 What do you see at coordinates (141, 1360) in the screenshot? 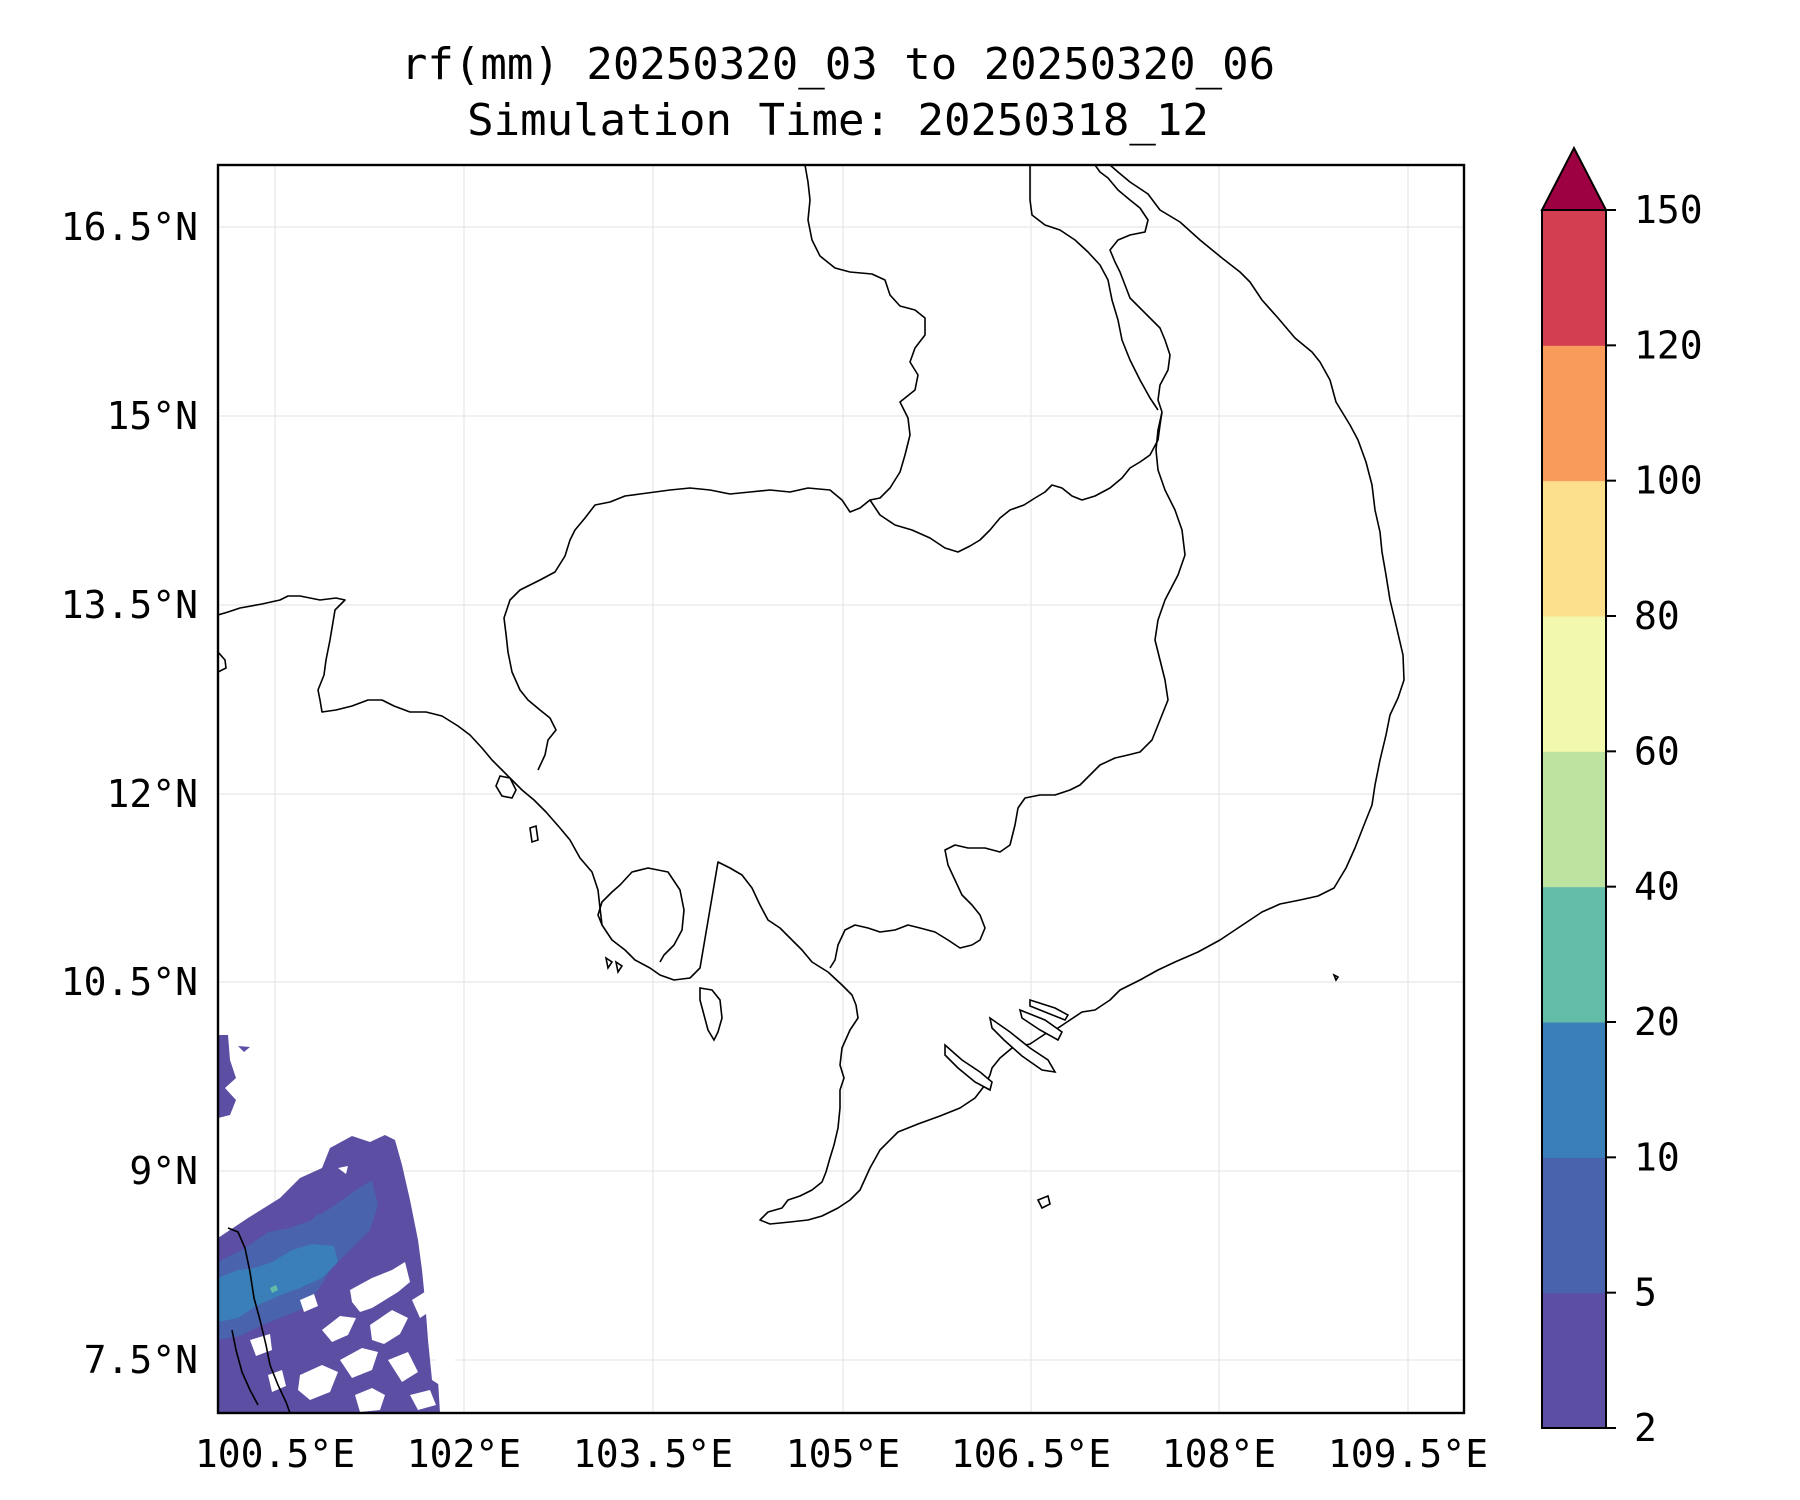
I see `y-tick-label: 7.5°N` at bounding box center [141, 1360].